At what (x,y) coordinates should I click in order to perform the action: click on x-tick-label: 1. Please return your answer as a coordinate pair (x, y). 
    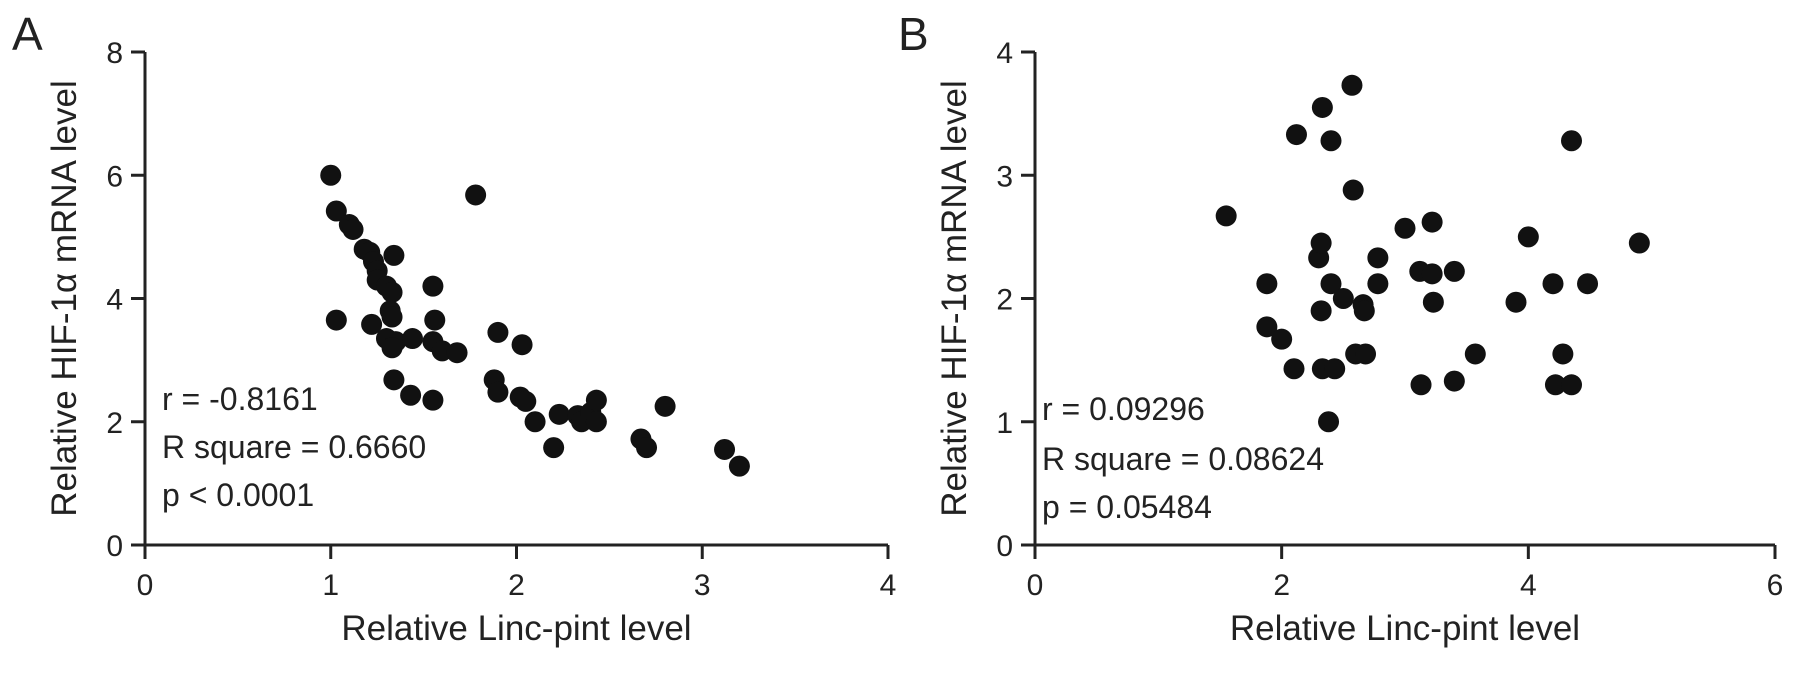
    Looking at the image, I should click on (330, 585).